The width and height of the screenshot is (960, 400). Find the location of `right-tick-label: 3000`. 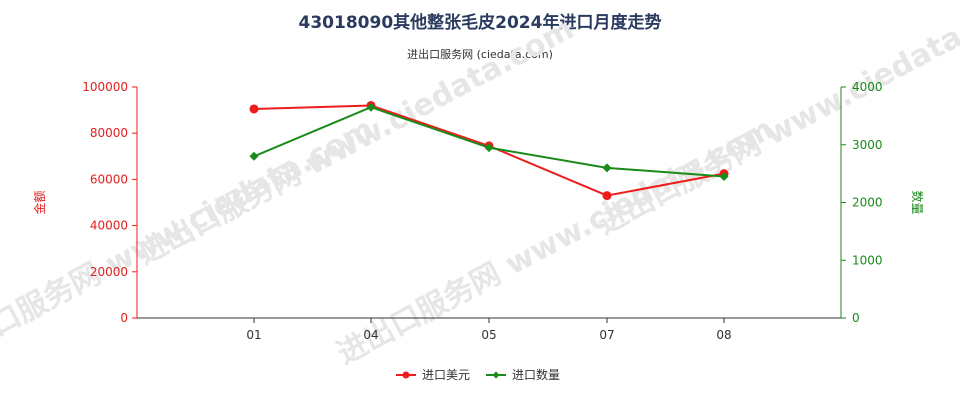

right-tick-label: 3000 is located at coordinates (867, 145).